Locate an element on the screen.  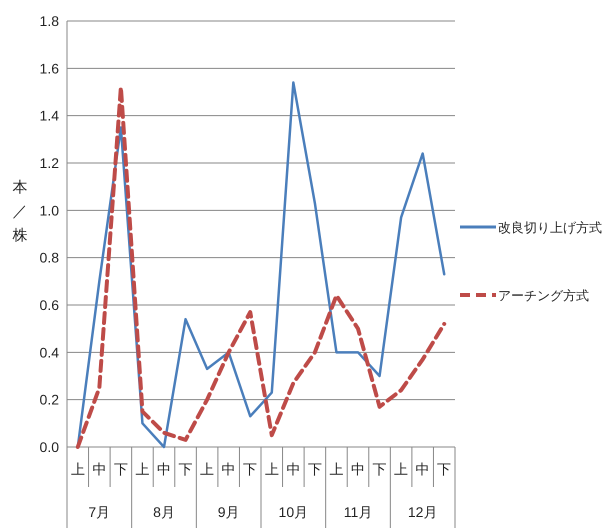
y-tick-label: 0.2 is located at coordinates (50, 400).